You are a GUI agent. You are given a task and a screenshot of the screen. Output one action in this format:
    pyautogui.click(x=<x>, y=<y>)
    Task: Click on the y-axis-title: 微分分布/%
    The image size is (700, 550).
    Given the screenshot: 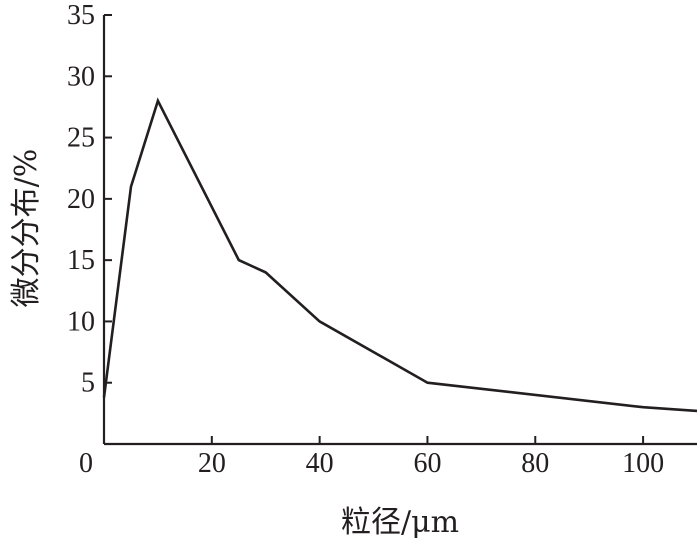 What is the action you would take?
    pyautogui.click(x=26, y=228)
    